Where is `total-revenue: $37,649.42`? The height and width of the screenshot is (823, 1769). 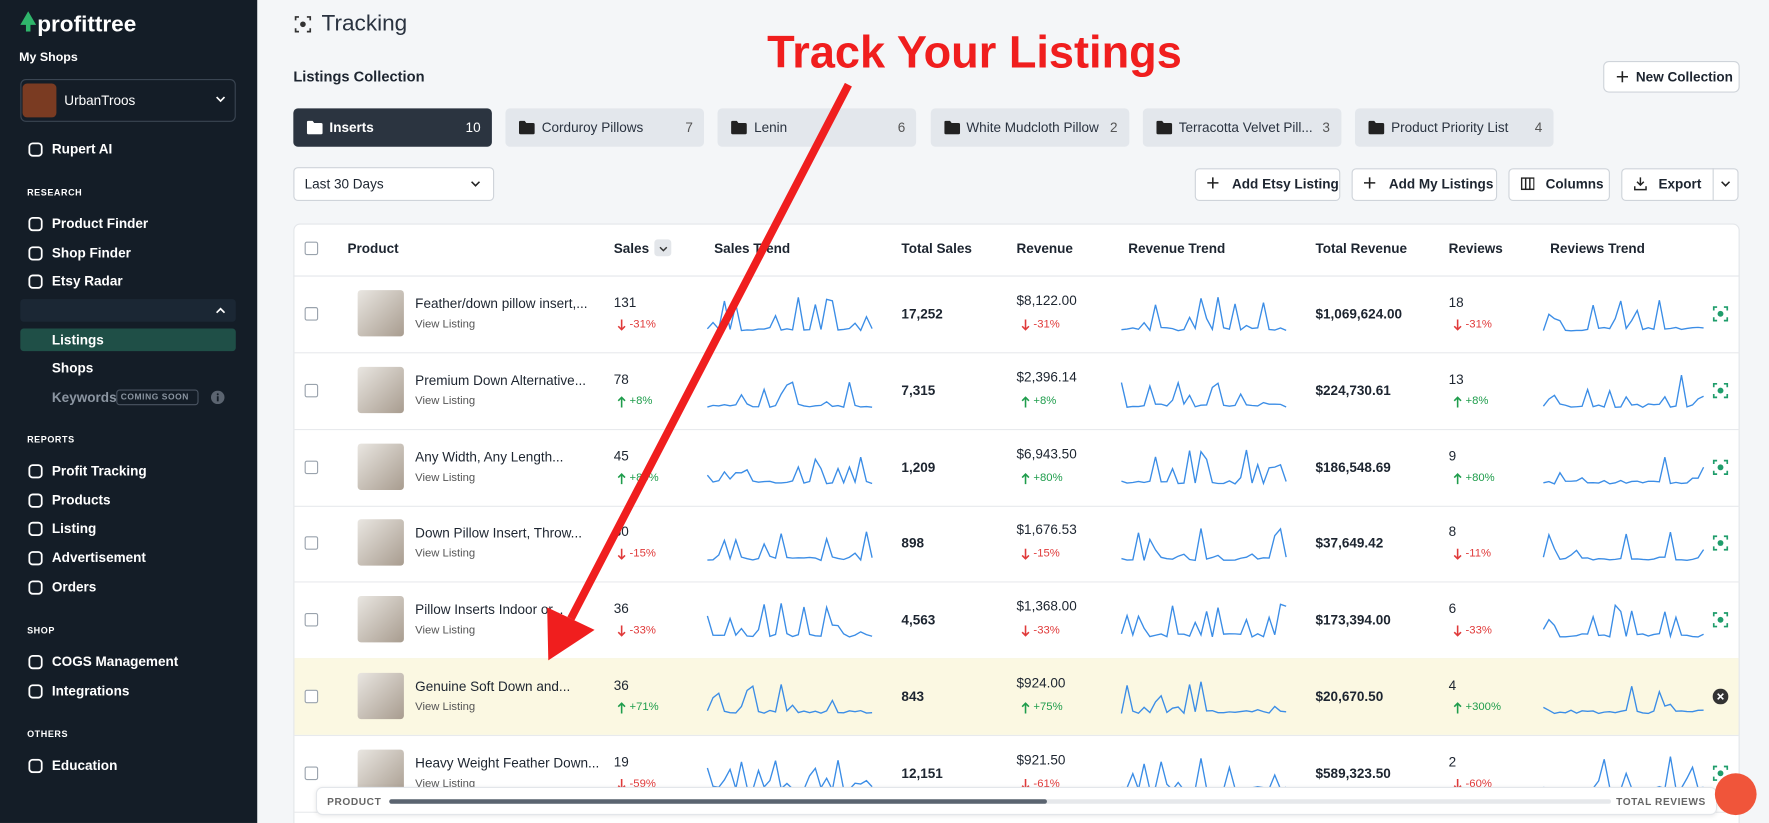 total-revenue: $37,649.42 is located at coordinates (1349, 543).